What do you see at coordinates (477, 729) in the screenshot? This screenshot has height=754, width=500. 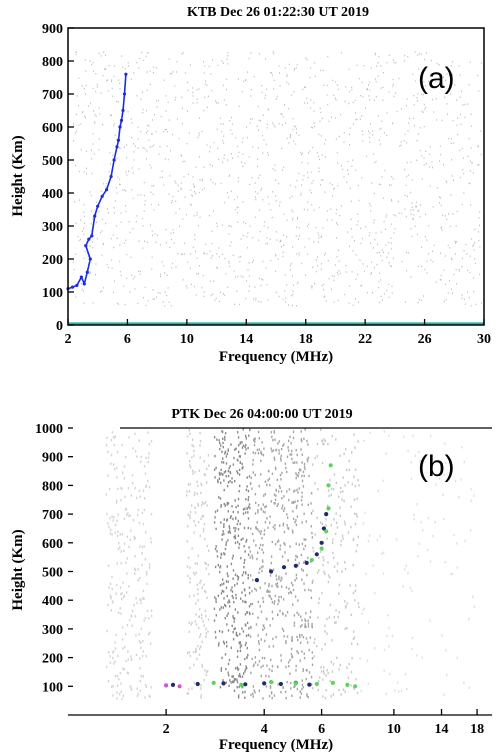 I see `x-tick-label: 18` at bounding box center [477, 729].